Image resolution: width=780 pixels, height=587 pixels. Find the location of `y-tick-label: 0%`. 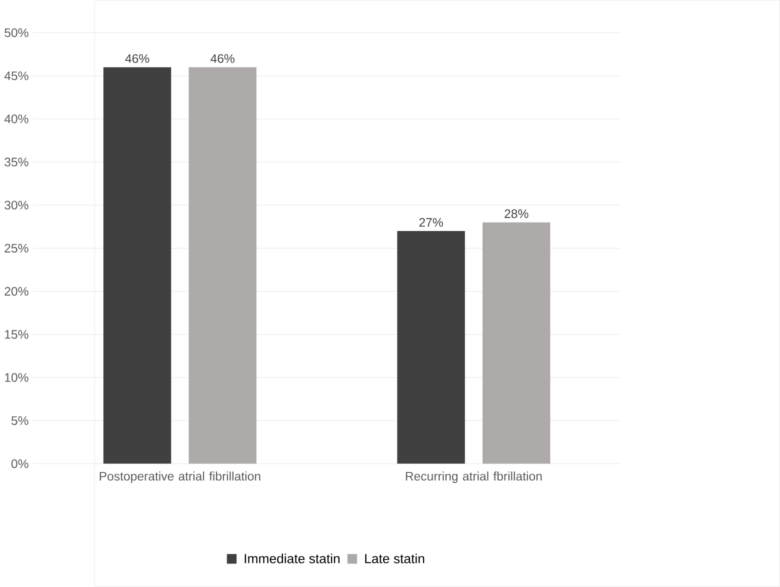

y-tick-label: 0% is located at coordinates (19, 463).